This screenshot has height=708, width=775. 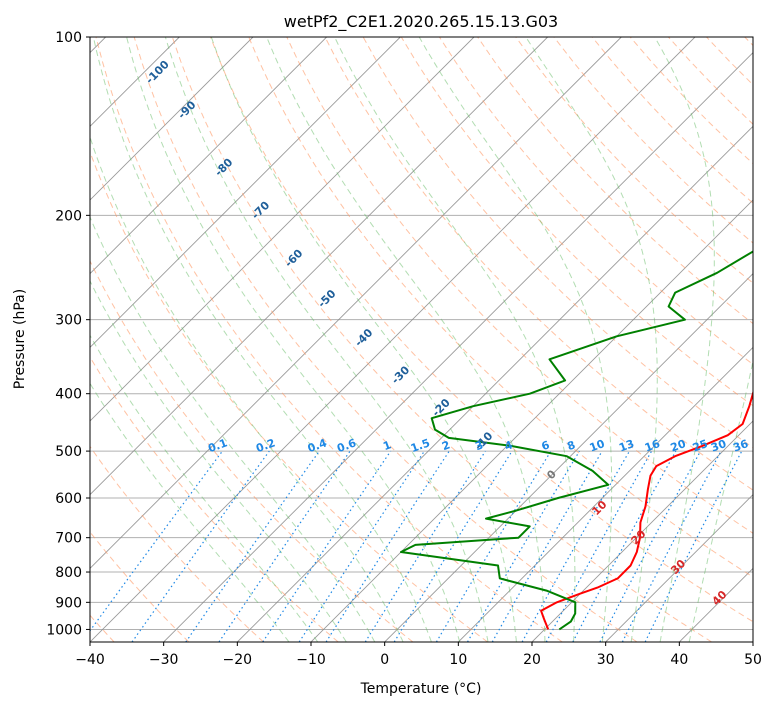 What do you see at coordinates (68, 38) in the screenshot?
I see `y-tick-label: 100` at bounding box center [68, 38].